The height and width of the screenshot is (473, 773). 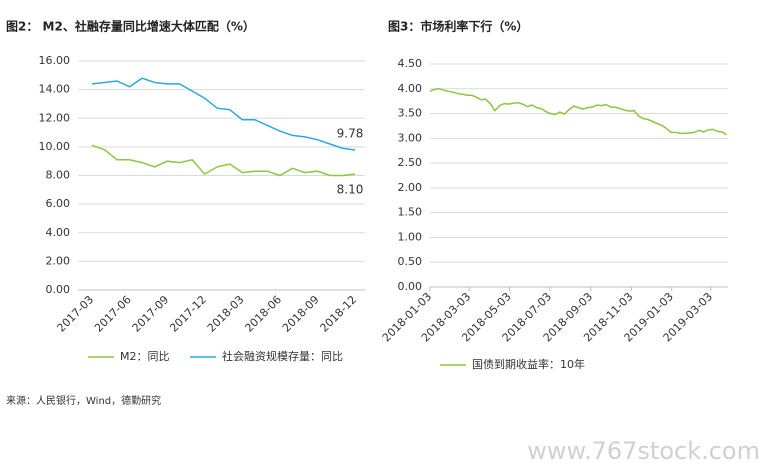 I want to click on y-tick-label: 0.50, so click(x=410, y=261).